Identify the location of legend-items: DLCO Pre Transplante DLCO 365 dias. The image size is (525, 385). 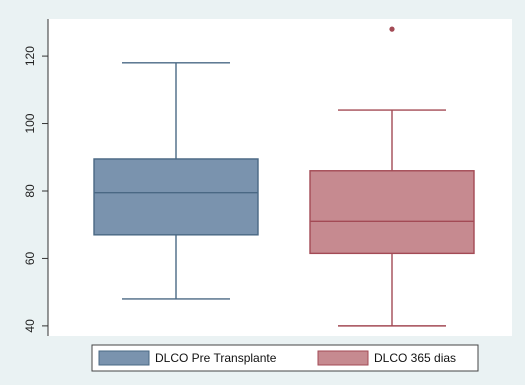
(277, 358).